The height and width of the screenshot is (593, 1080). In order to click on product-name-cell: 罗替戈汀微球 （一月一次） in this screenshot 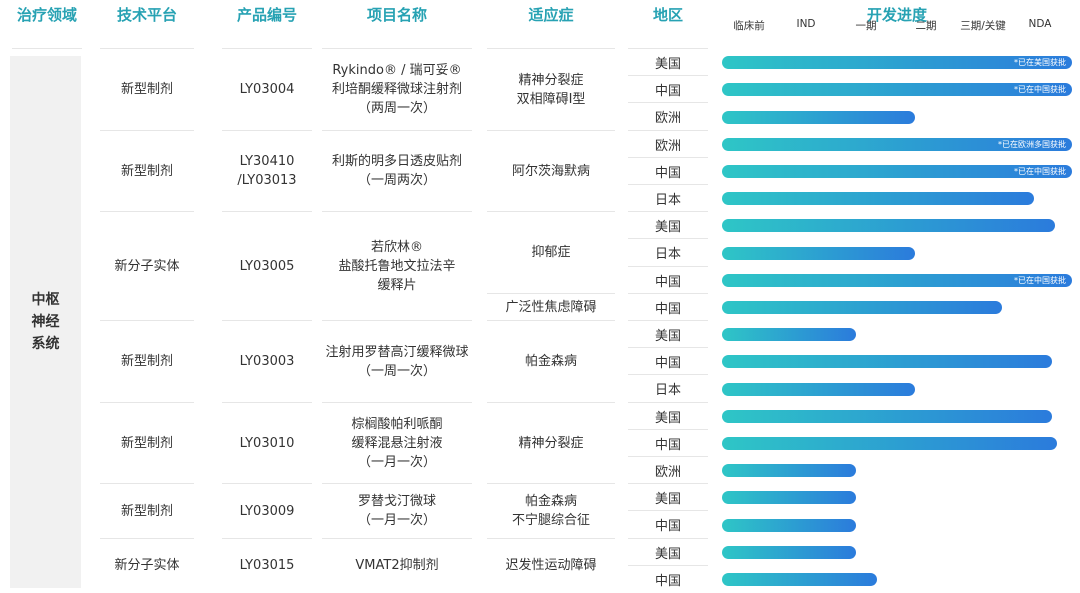, I will do `click(396, 511)`.